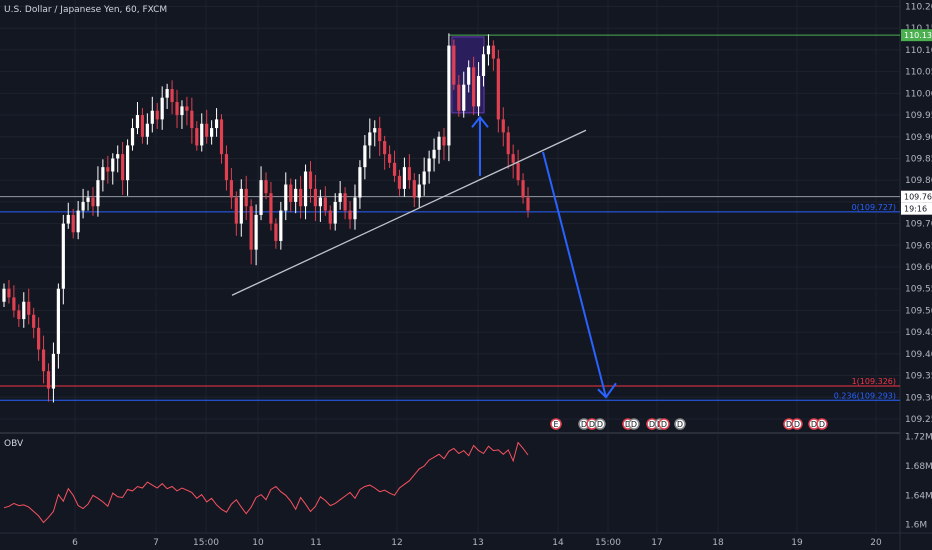 Image resolution: width=932 pixels, height=550 pixels. Describe the element at coordinates (258, 543) in the screenshot. I see `x-tick-label: 10` at that location.